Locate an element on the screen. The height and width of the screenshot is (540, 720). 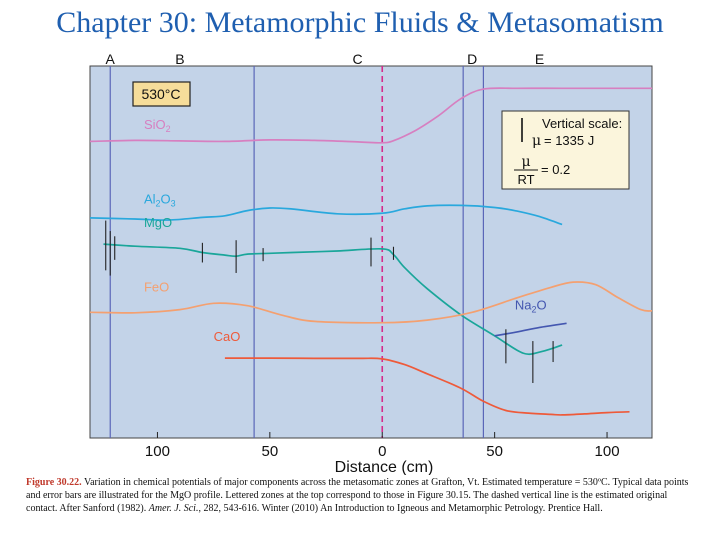
temperature-label: 530°C is located at coordinates (160, 94).